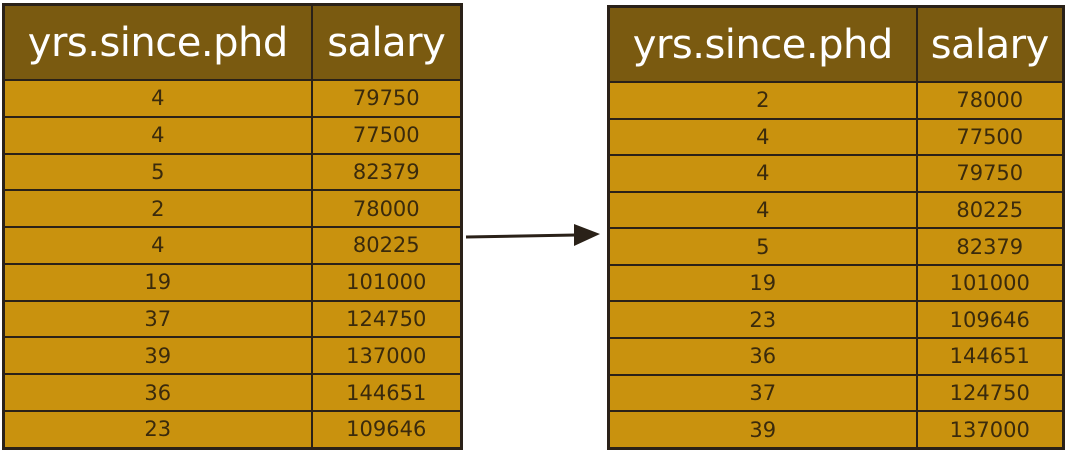 The width and height of the screenshot is (1066, 453). I want to click on right-arrow-icon, so click(532, 235).